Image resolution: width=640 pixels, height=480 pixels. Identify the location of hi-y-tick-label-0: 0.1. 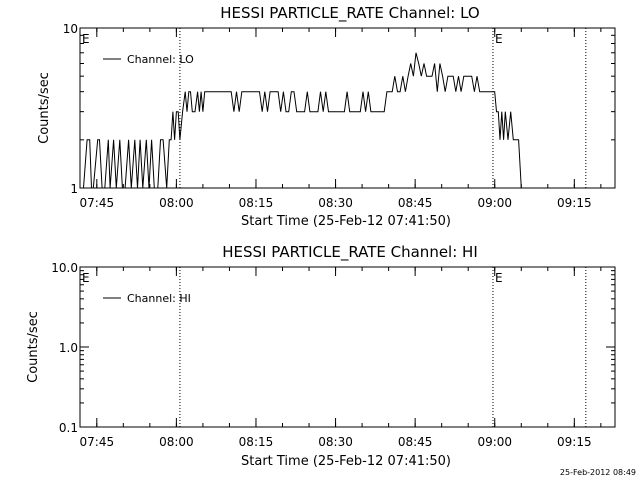
(68, 428).